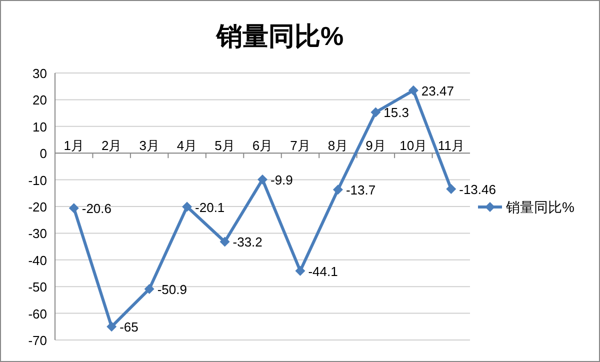 This screenshot has height=362, width=600. What do you see at coordinates (437, 90) in the screenshot?
I see `data-label: 23.47` at bounding box center [437, 90].